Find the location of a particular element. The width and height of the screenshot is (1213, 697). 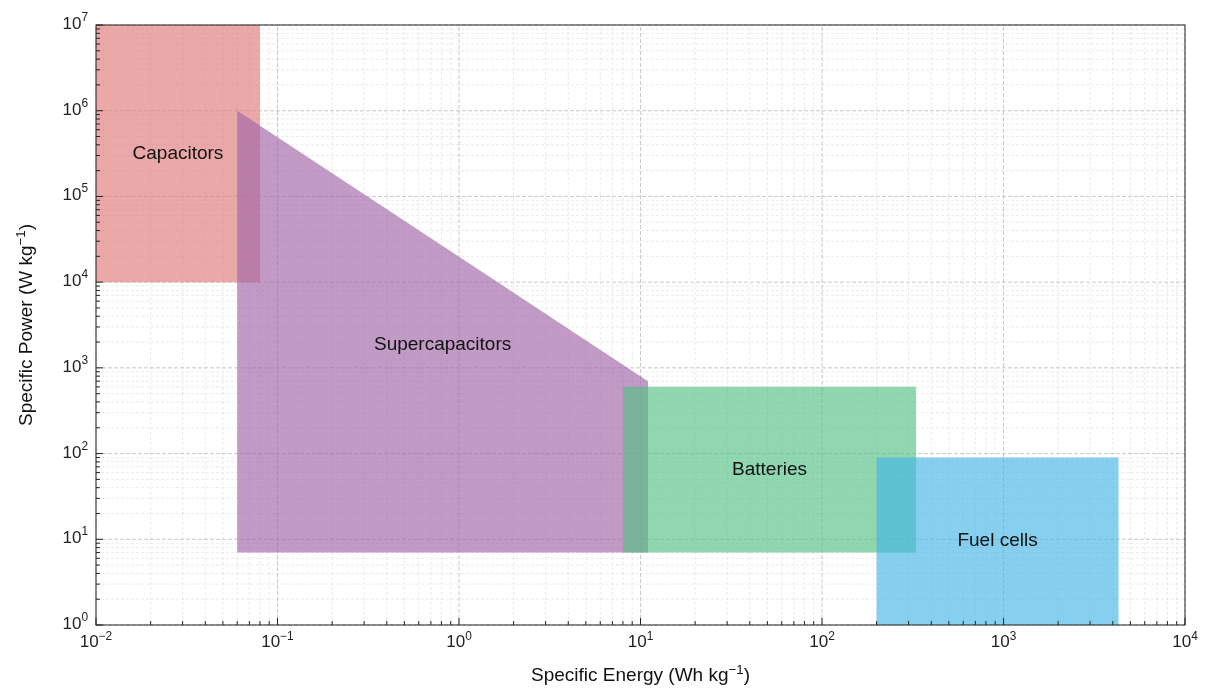

y-tick-label: 10$^{4}$ is located at coordinates (75, 279).